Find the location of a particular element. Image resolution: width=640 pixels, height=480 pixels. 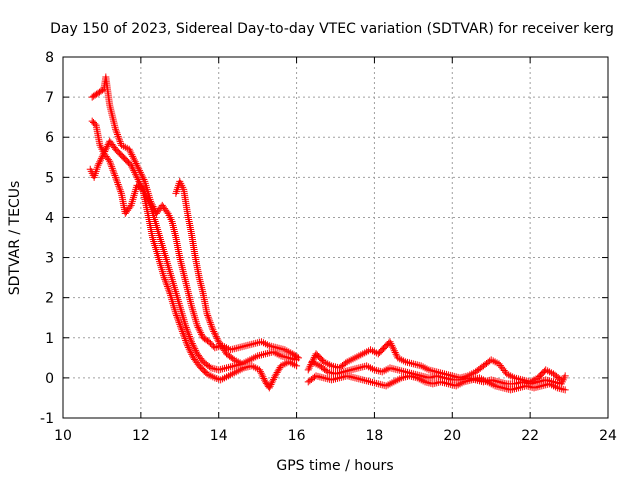

y-tick-label: 2 is located at coordinates (49, 299).